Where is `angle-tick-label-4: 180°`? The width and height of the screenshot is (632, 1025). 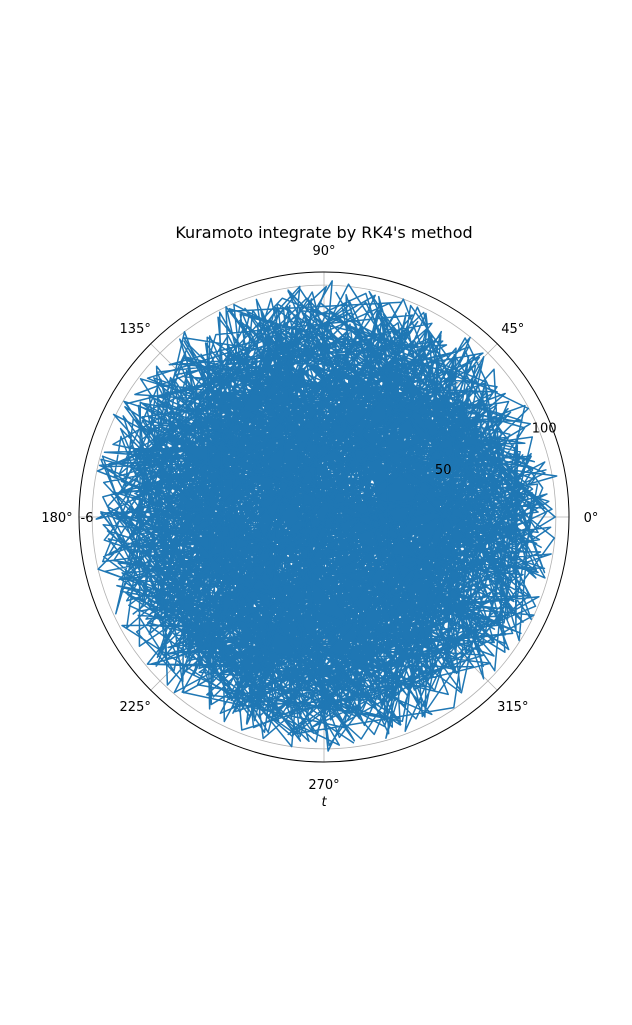
angle-tick-label-4: 180° is located at coordinates (56, 518).